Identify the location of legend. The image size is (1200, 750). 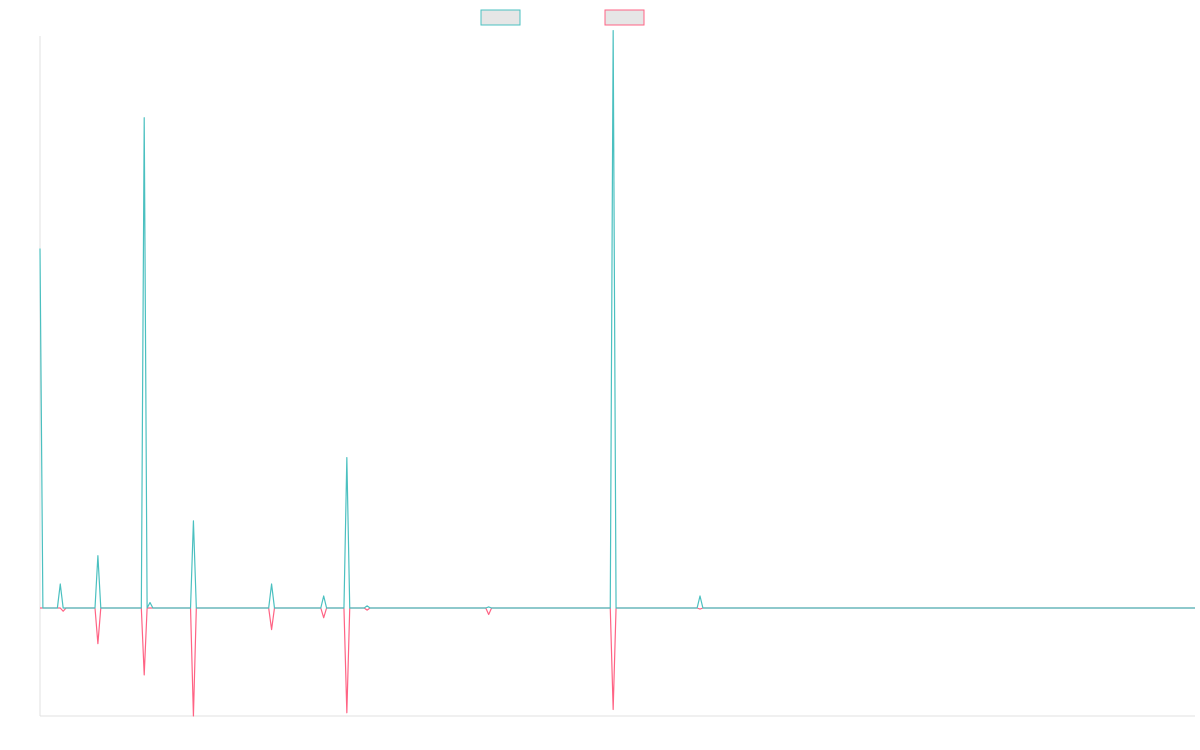
(562, 17).